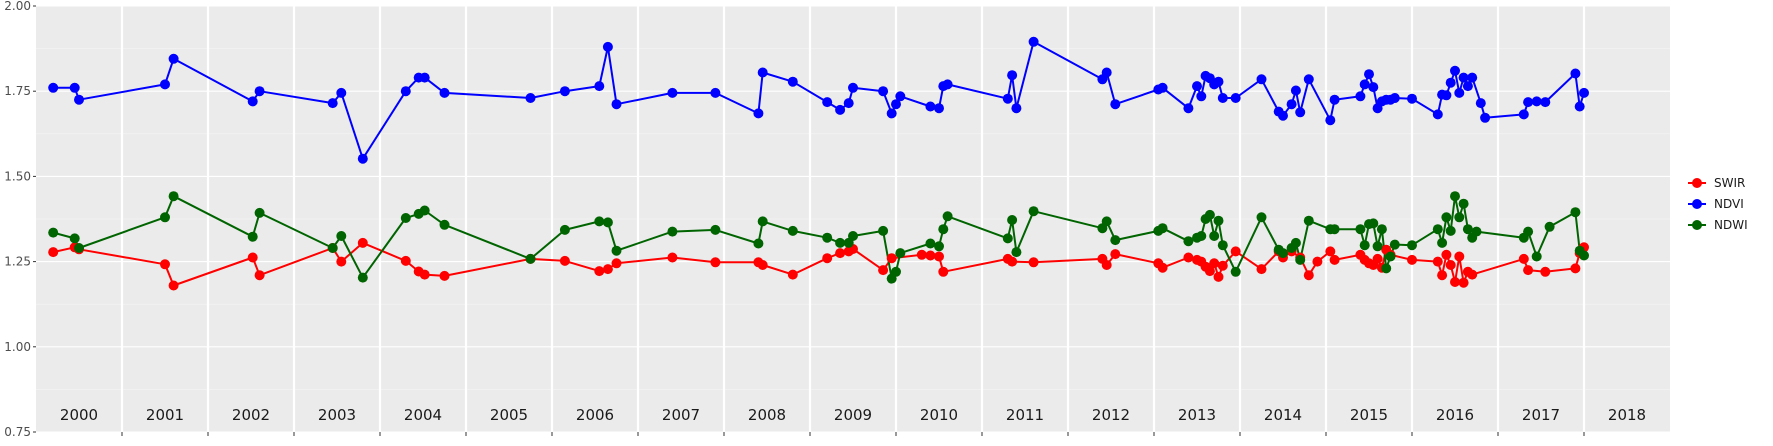  What do you see at coordinates (1627, 415) in the screenshot?
I see `year-label: 2018` at bounding box center [1627, 415].